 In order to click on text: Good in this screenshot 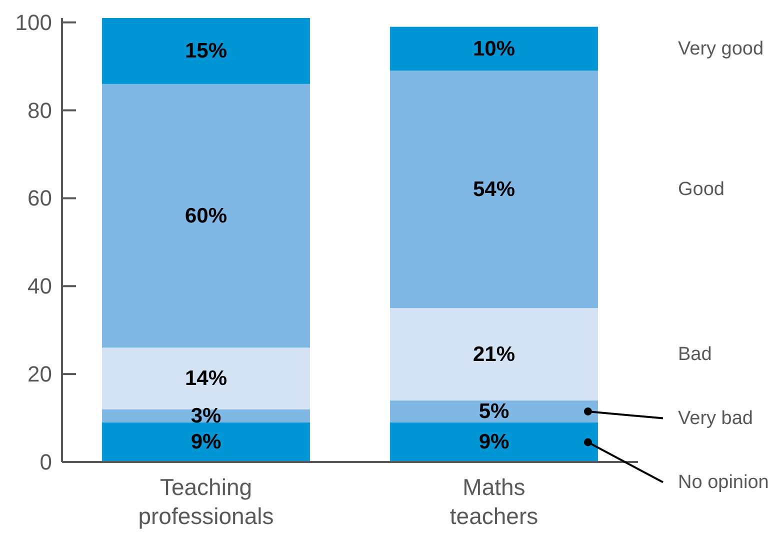, I will do `click(701, 189)`.